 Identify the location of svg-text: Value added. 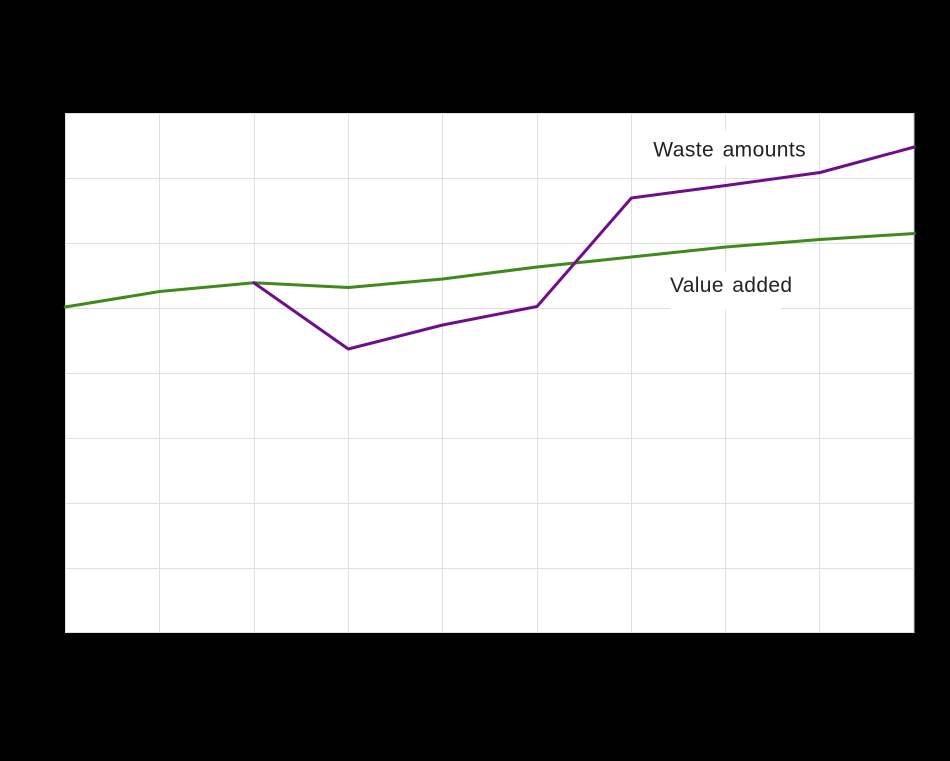
(731, 285).